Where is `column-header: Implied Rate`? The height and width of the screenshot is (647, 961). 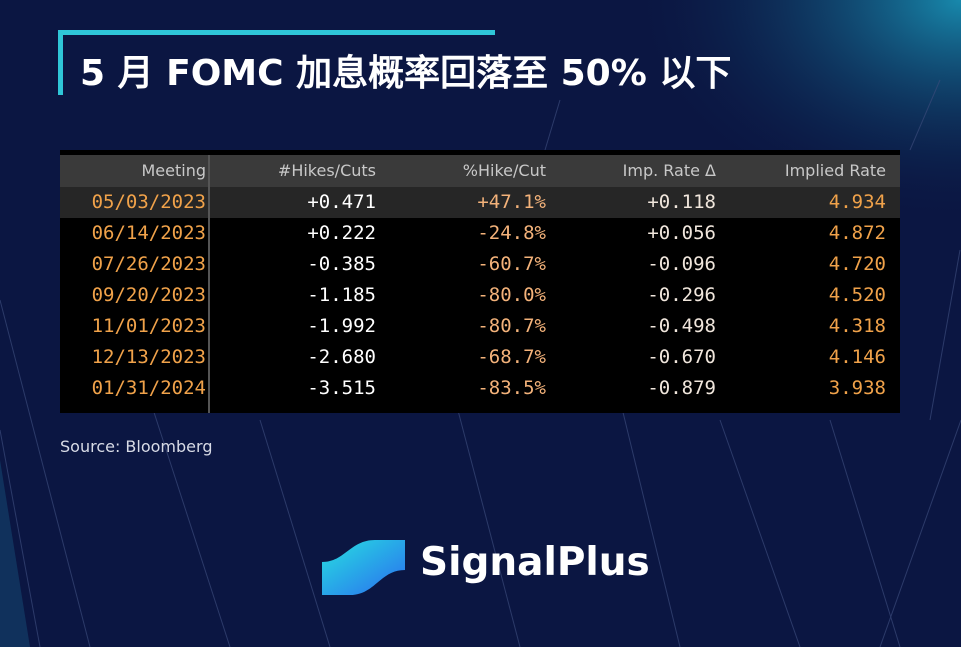
column-header: Implied Rate is located at coordinates (835, 170).